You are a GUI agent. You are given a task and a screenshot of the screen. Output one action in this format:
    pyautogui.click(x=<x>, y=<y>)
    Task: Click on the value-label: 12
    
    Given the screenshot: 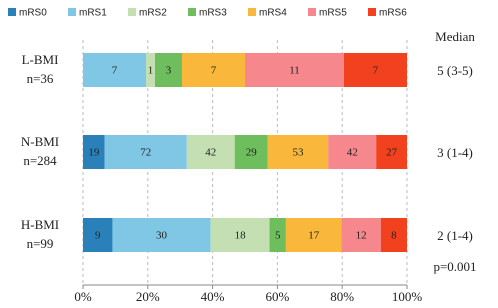 What is the action you would take?
    pyautogui.click(x=361, y=236)
    